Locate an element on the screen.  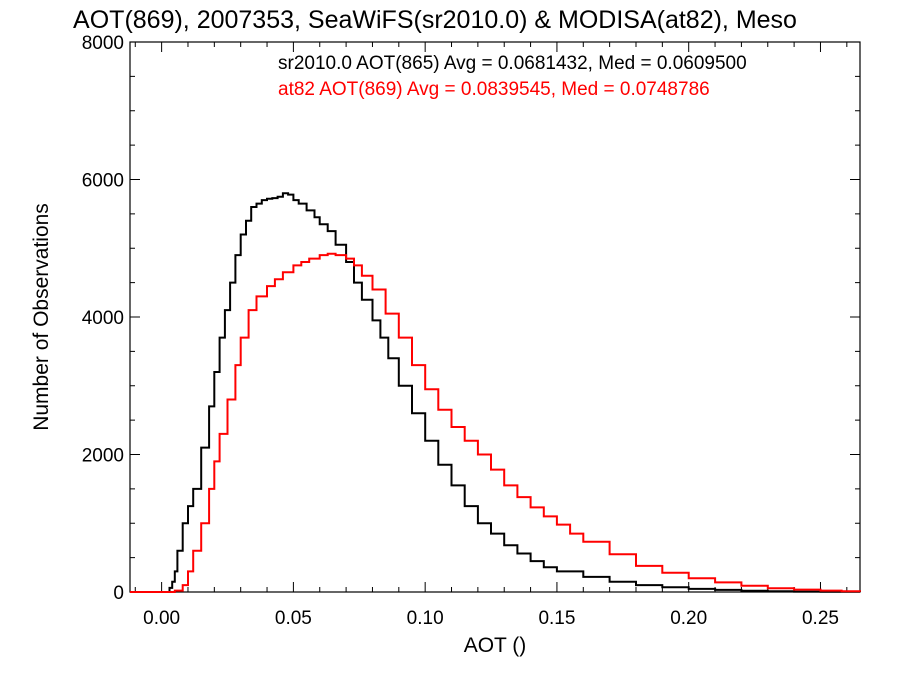
x-tick-label: 0.25 is located at coordinates (820, 618).